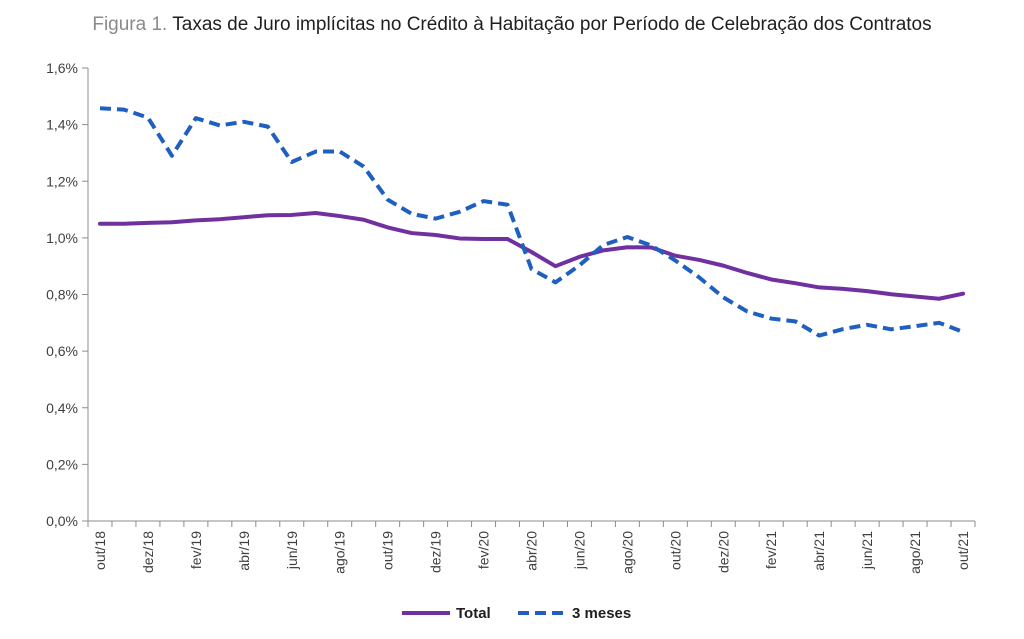 This screenshot has width=1024, height=639. What do you see at coordinates (62, 125) in the screenshot?
I see `y-tick-label: 1,4%` at bounding box center [62, 125].